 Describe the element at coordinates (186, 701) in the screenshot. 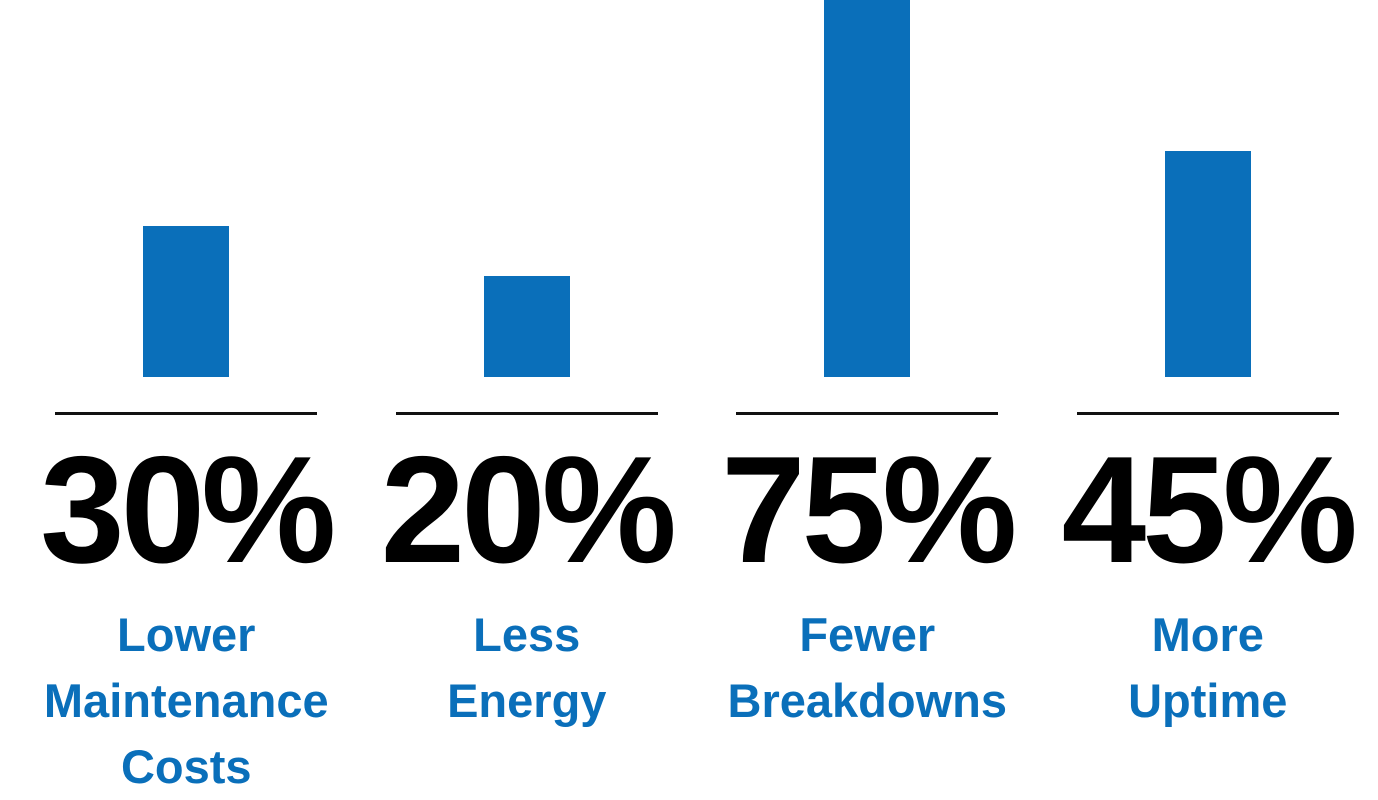

I see `category-label: Lower Maintenance Costs` at that location.